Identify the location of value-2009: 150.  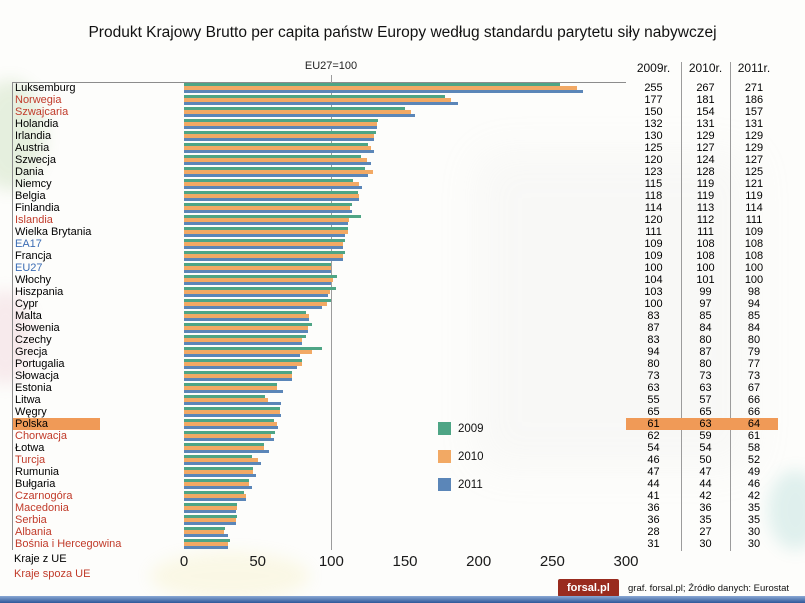
(653, 112).